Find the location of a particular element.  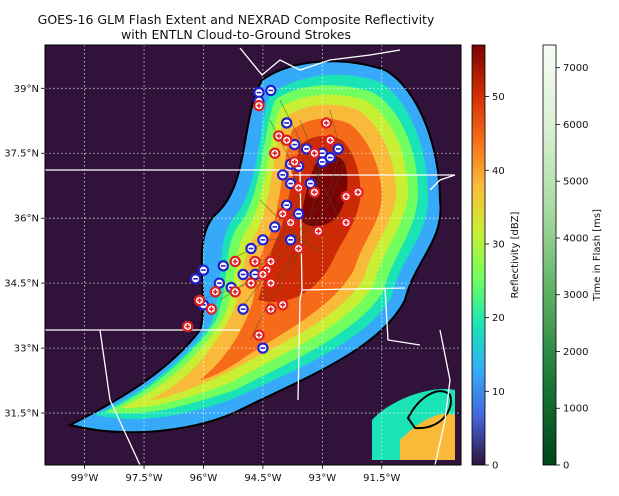

flash-time-colorbar-label: Time in Flash [ms] is located at coordinates (597, 255).